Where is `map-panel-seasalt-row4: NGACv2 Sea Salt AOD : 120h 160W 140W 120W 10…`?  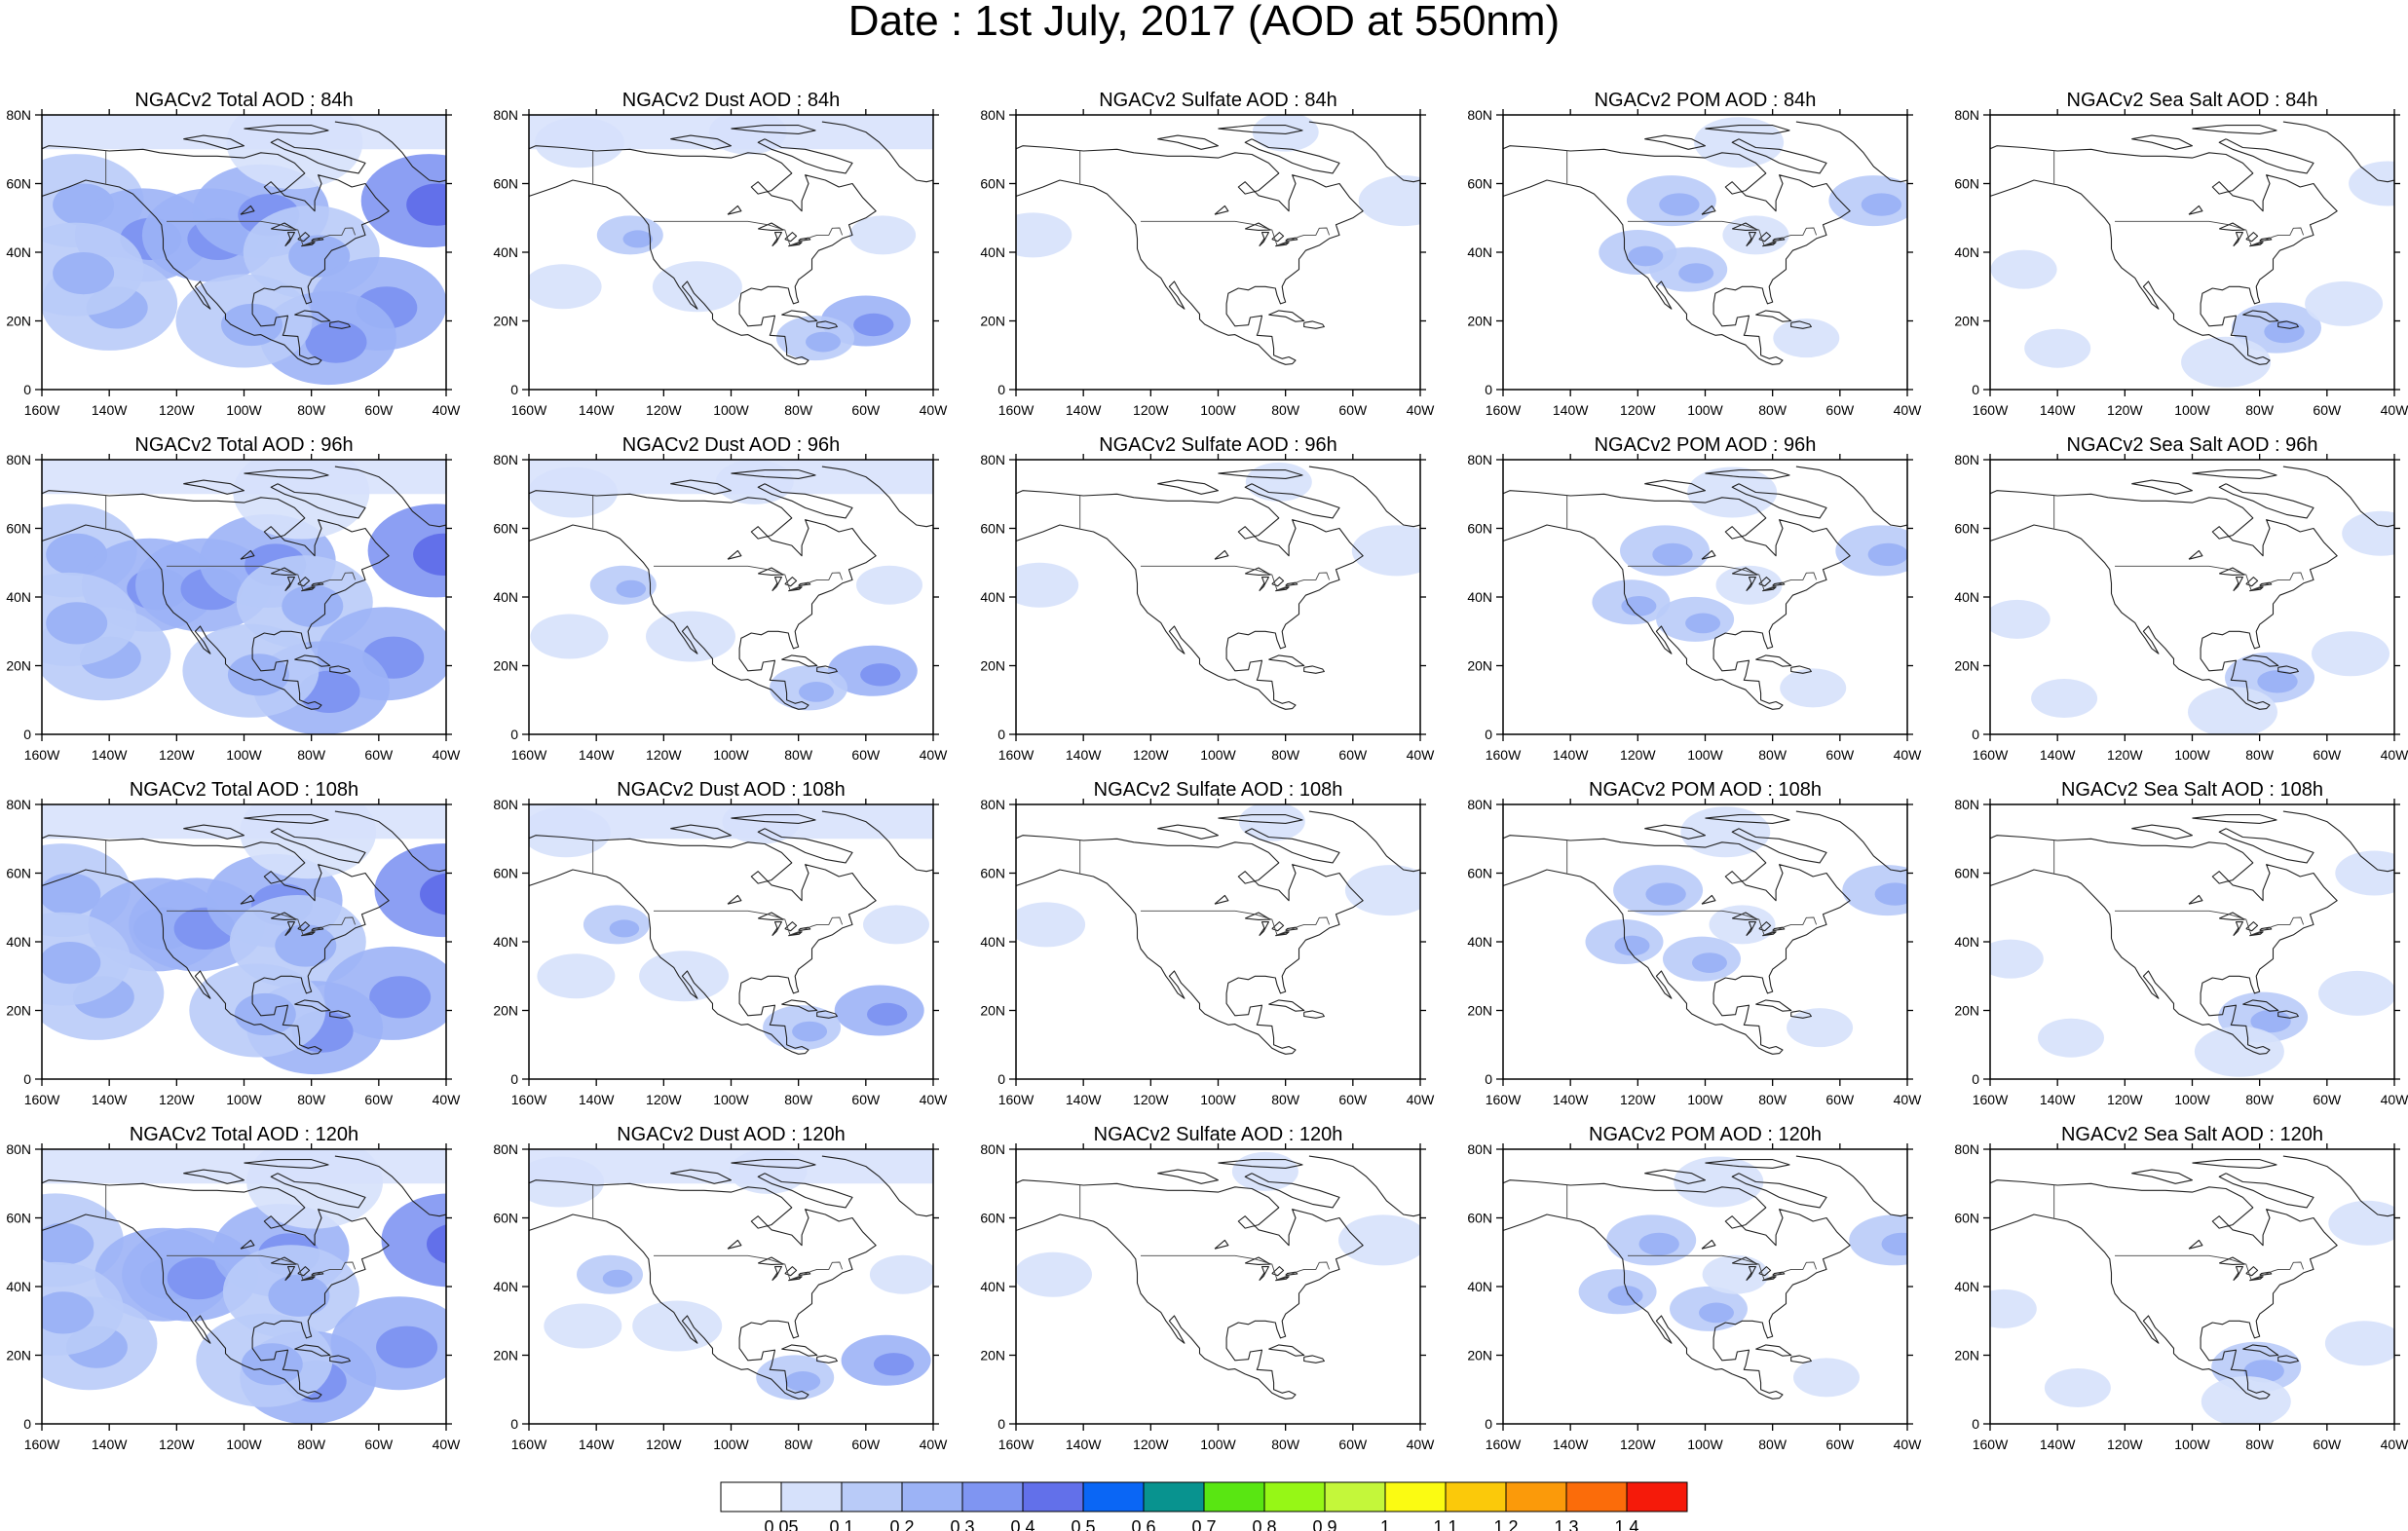 map-panel-seasalt-row4: NGACv2 Sea Salt AOD : 120h 160W 140W 120W 10… is located at coordinates (2181, 1288).